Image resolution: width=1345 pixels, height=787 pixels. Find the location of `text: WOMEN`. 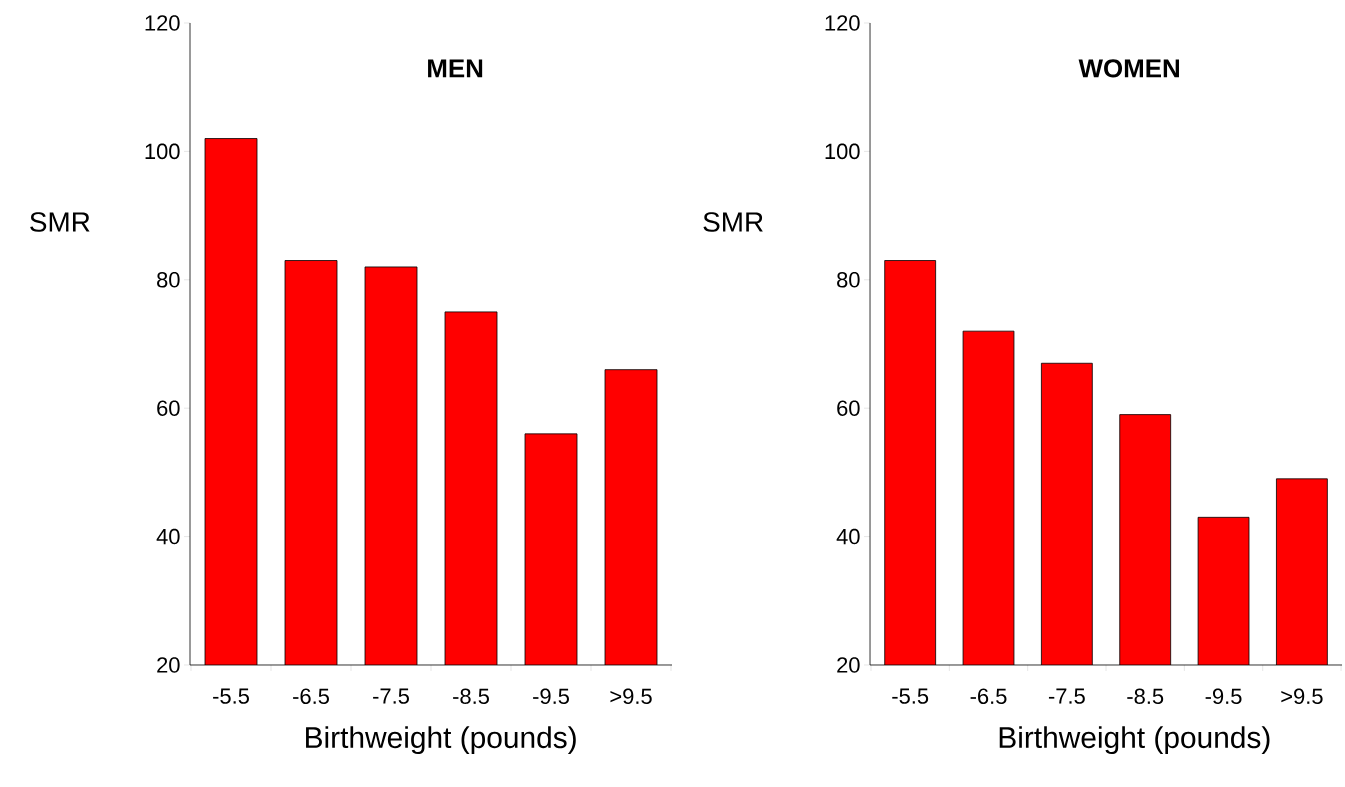

text: WOMEN is located at coordinates (1128, 68).